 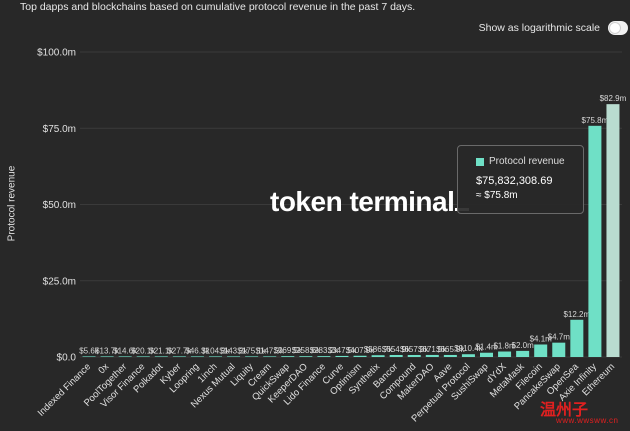 What do you see at coordinates (504, 346) in the screenshot?
I see `bar-value-label: $1.8m` at bounding box center [504, 346].